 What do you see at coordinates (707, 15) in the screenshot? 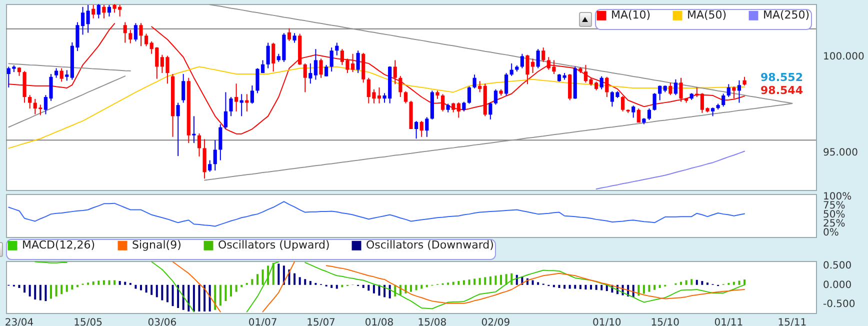
I see `legend-label: MA(50)` at bounding box center [707, 15].